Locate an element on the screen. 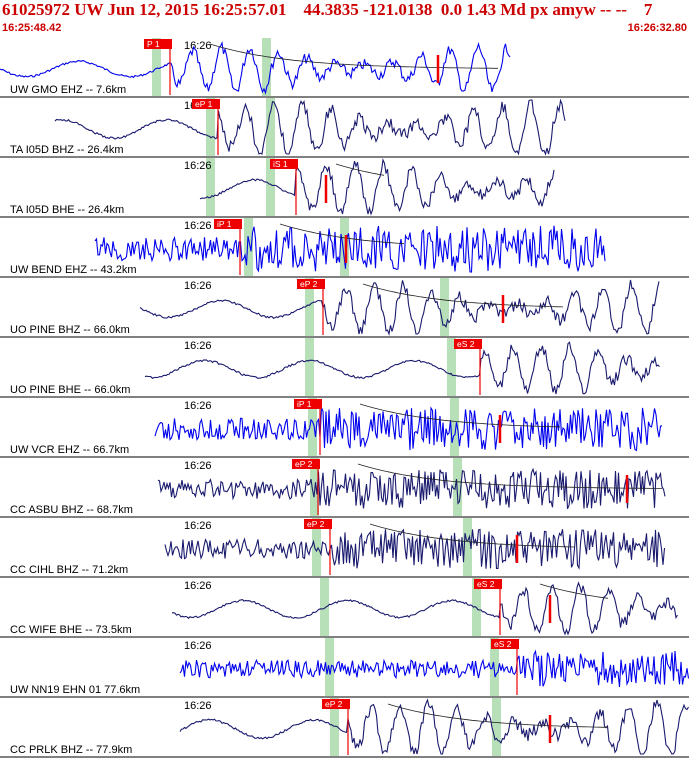  phase-pick-label: eP 1 is located at coordinates (204, 104).